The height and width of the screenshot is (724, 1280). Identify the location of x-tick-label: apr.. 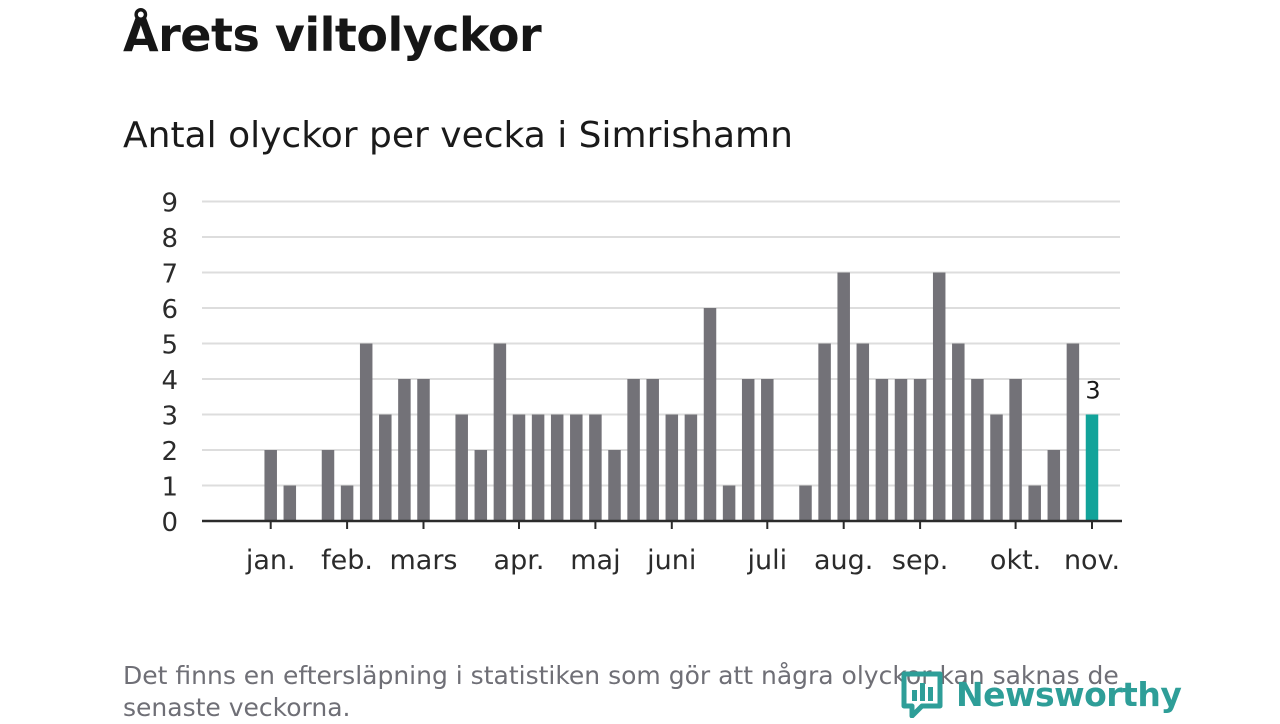
(519, 560).